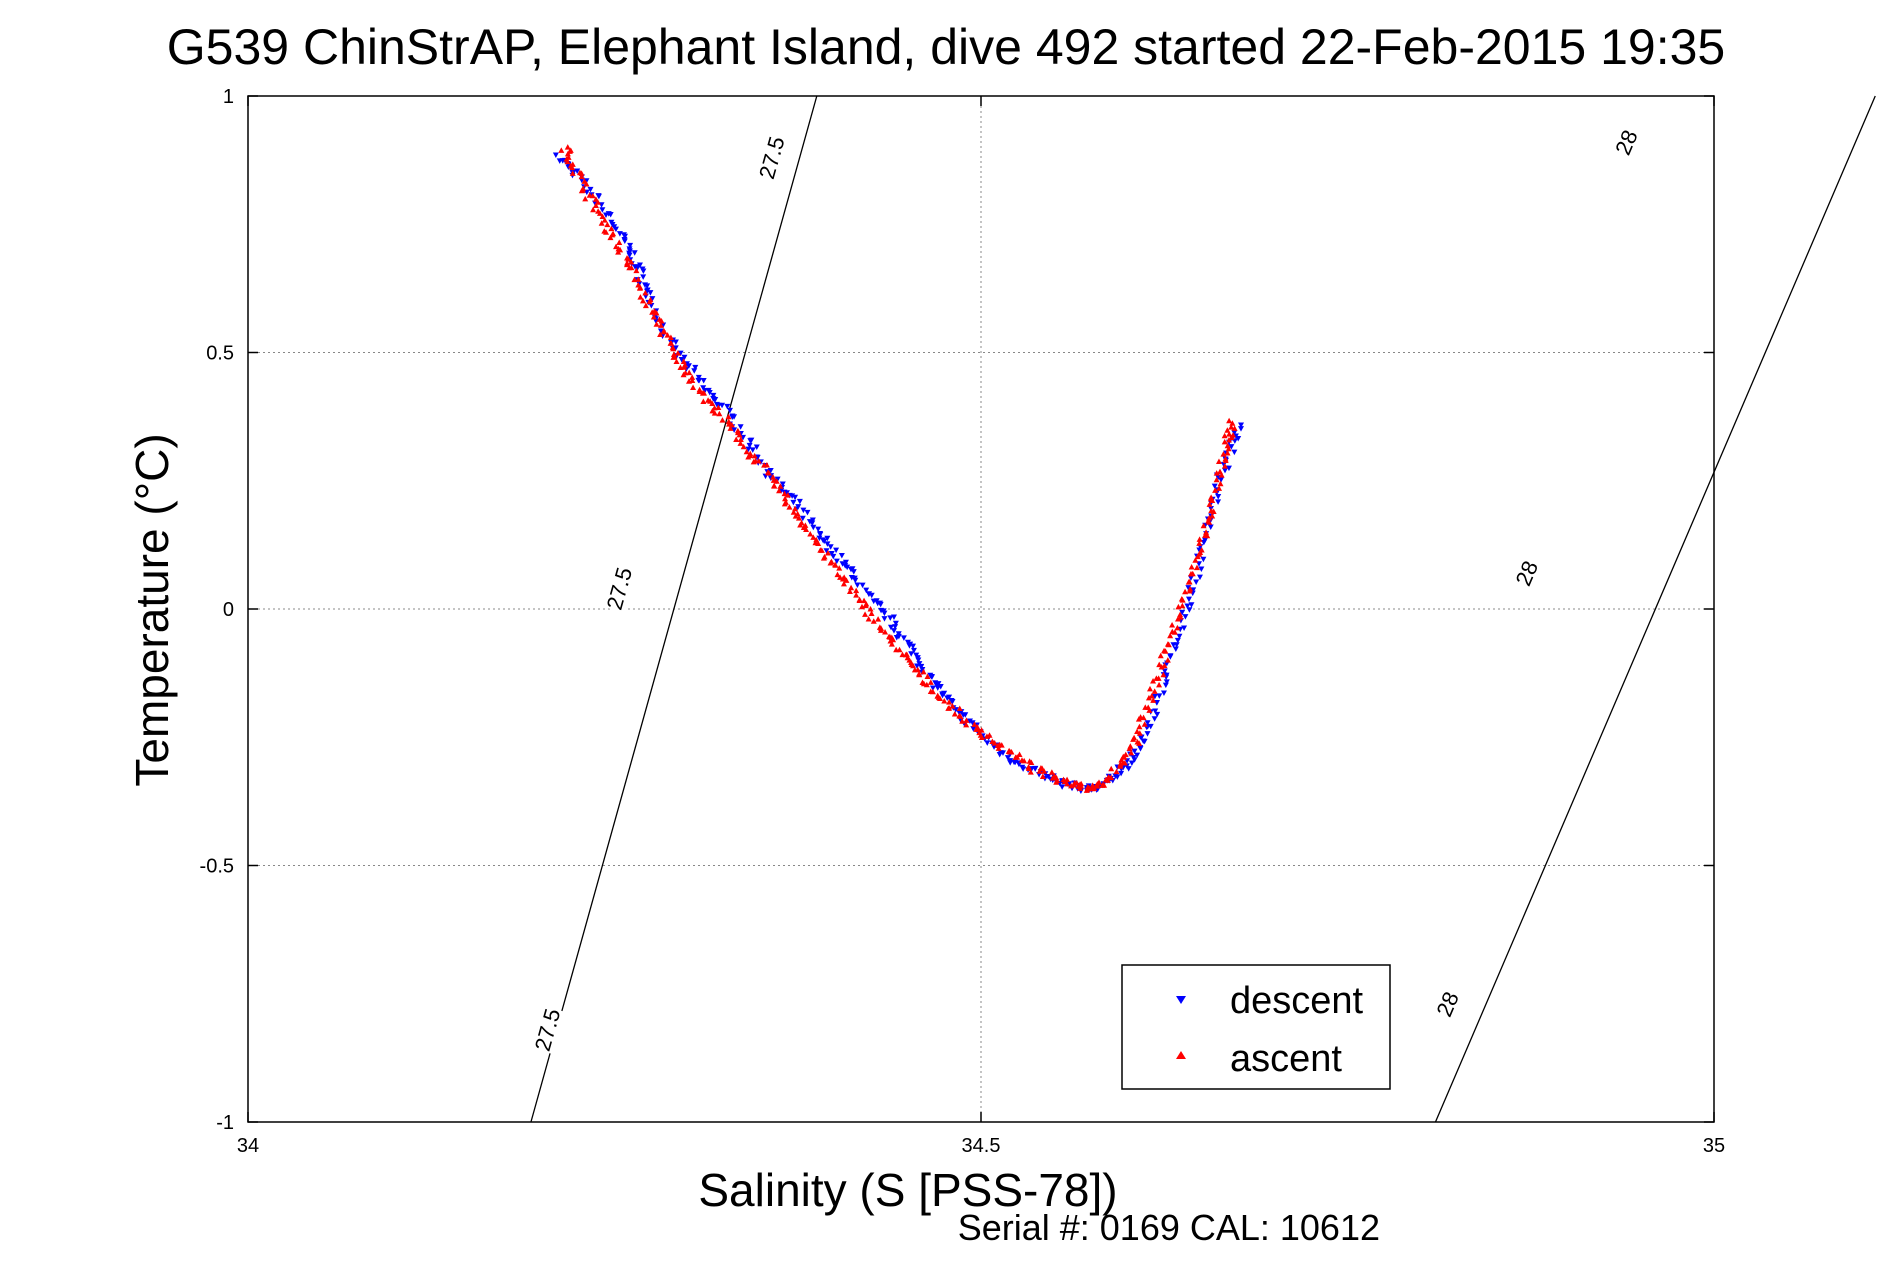 This screenshot has height=1262, width=1891. Describe the element at coordinates (619, 588) in the screenshot. I see `contour-label-bg` at that location.